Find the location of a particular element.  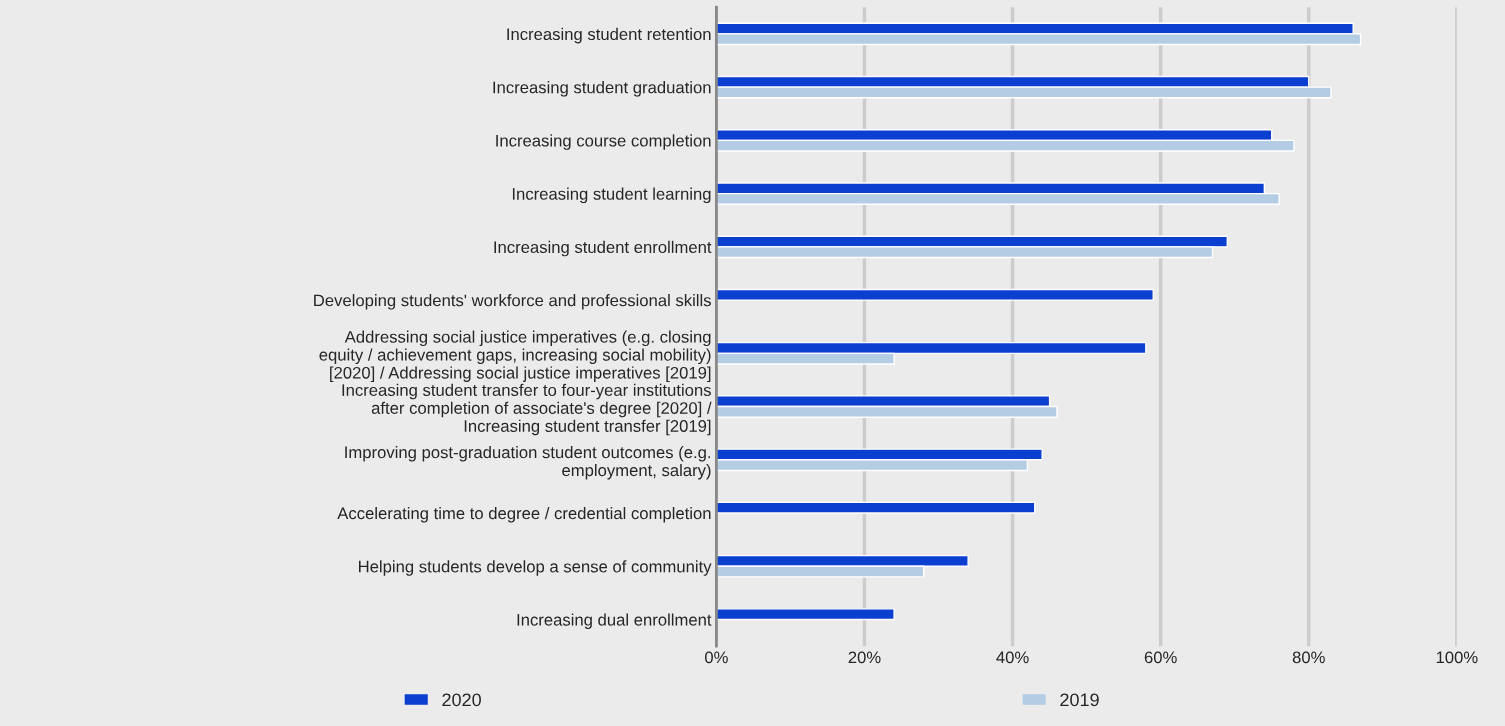

legend-label: 2020 is located at coordinates (461, 700).